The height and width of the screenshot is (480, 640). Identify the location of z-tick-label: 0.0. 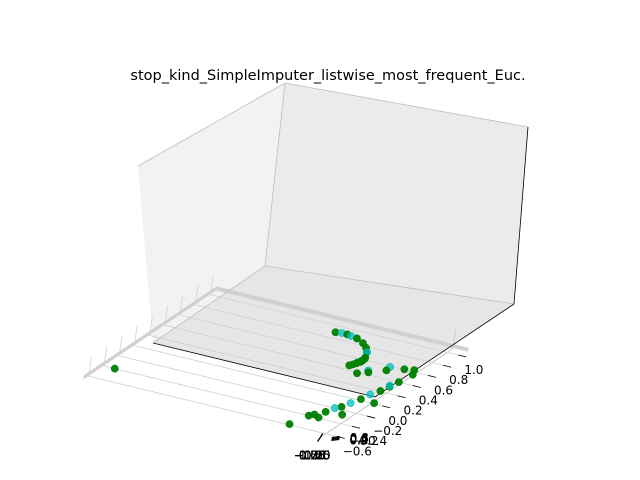
(358, 441).